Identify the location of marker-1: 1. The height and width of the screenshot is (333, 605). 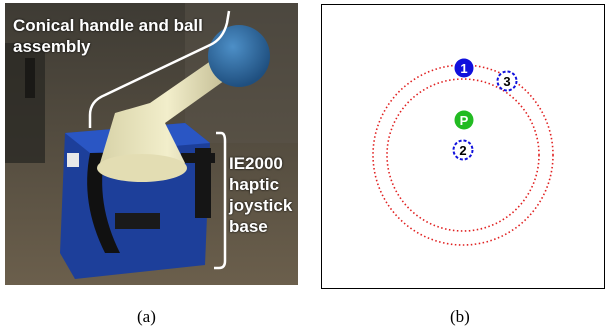
(464, 68).